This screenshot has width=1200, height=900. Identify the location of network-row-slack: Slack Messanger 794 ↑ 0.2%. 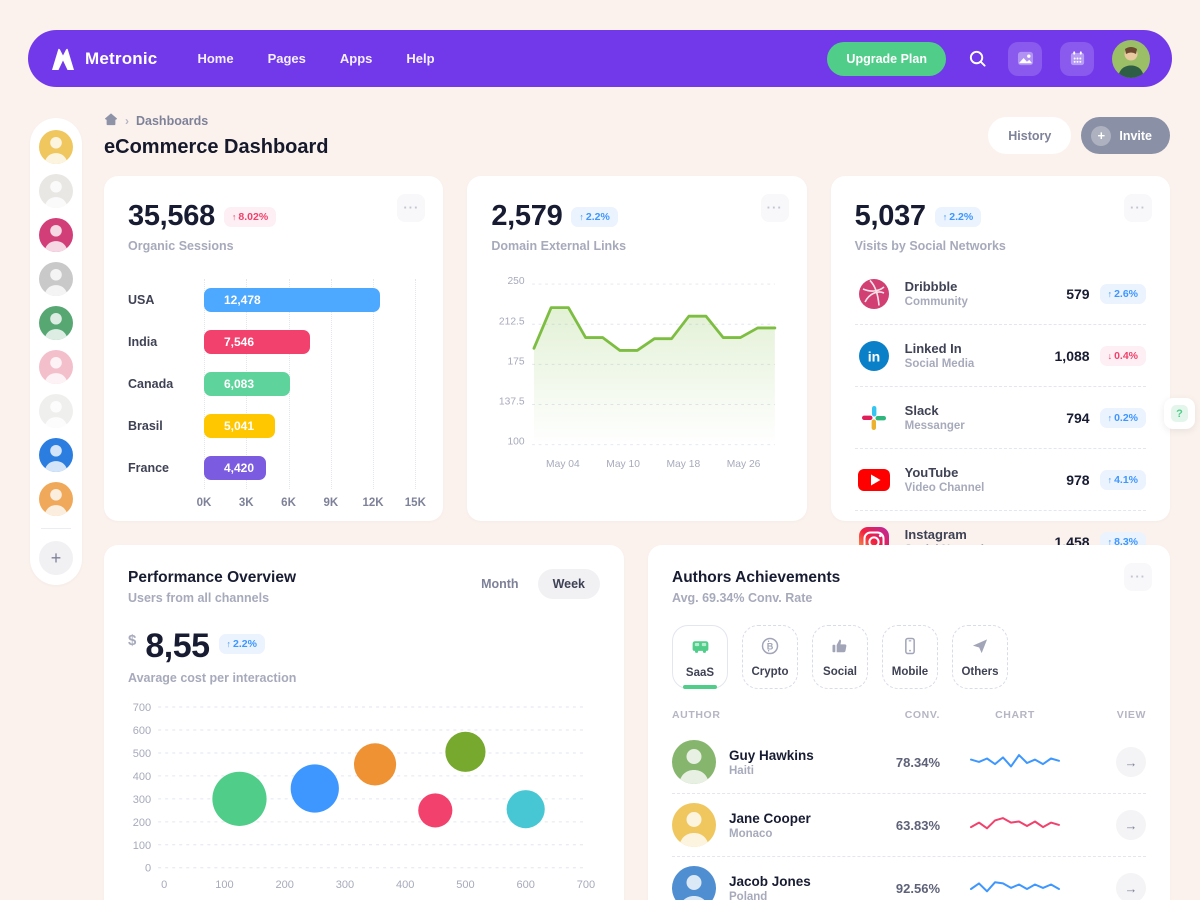
(1000, 418).